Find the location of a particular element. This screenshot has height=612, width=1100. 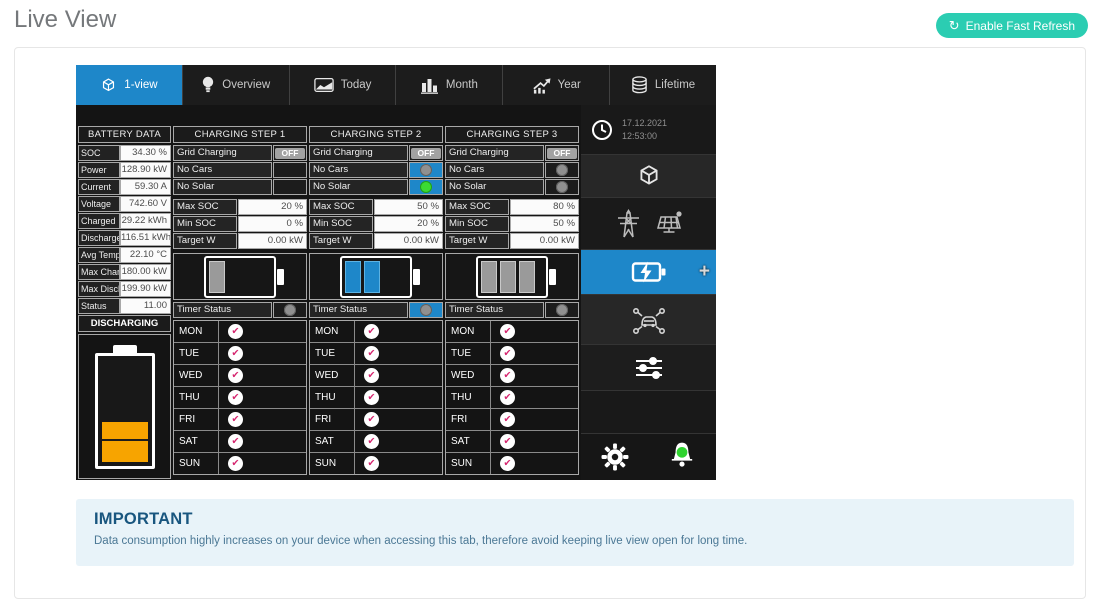

day-row: MON ✔ is located at coordinates (240, 332).